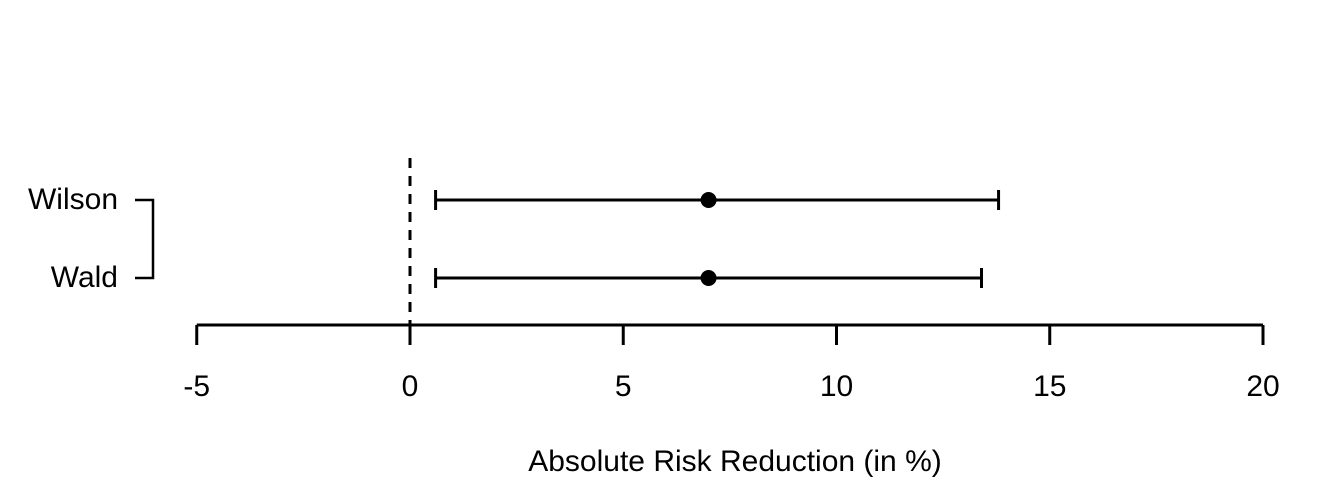 Image resolution: width=1344 pixels, height=480 pixels. I want to click on x-tick-label: -5, so click(196, 386).